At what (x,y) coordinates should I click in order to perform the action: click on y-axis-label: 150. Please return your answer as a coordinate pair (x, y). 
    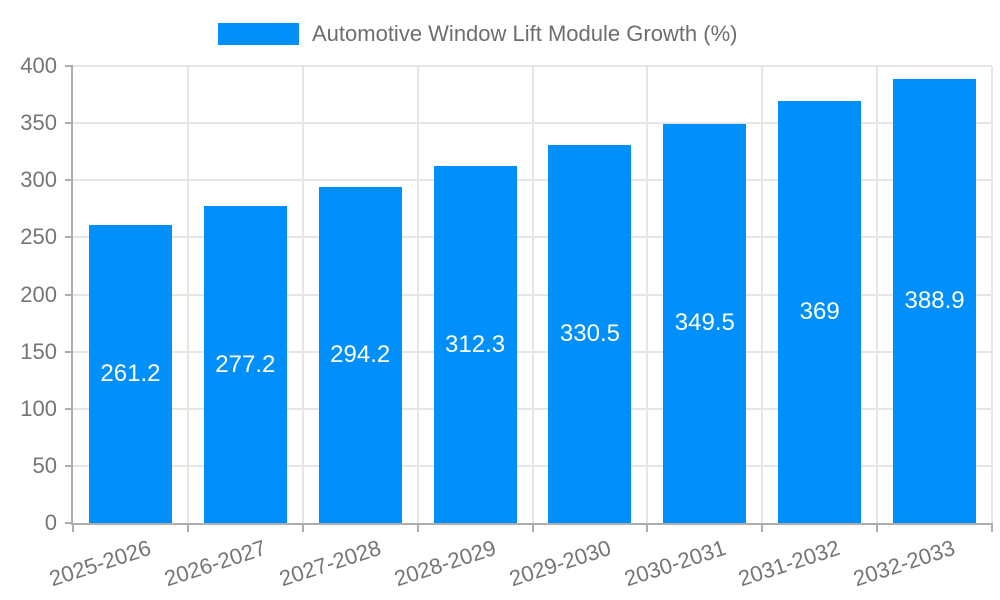
    Looking at the image, I should click on (38, 351).